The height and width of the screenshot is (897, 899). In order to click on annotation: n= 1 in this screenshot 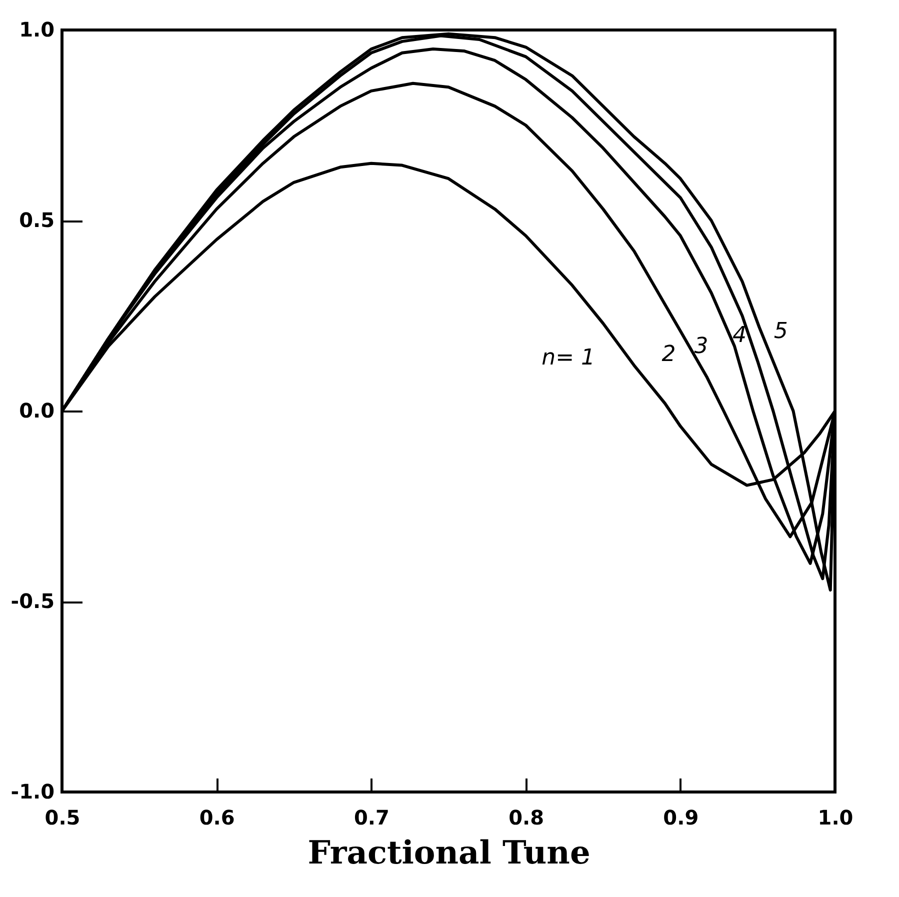, I will do `click(569, 358)`.